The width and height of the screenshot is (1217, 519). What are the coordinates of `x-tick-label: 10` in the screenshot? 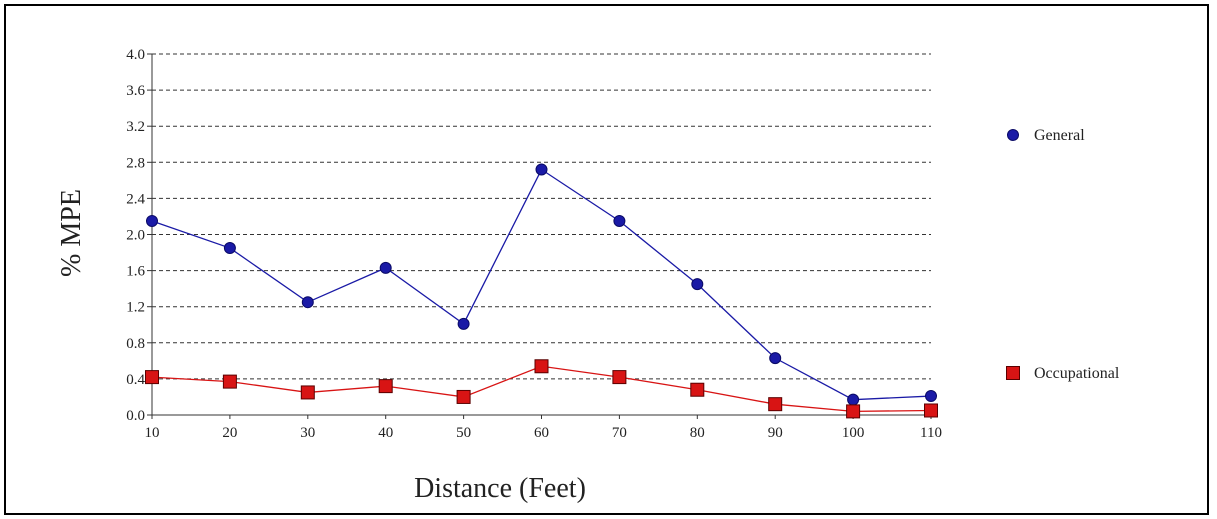 It's located at (152, 433).